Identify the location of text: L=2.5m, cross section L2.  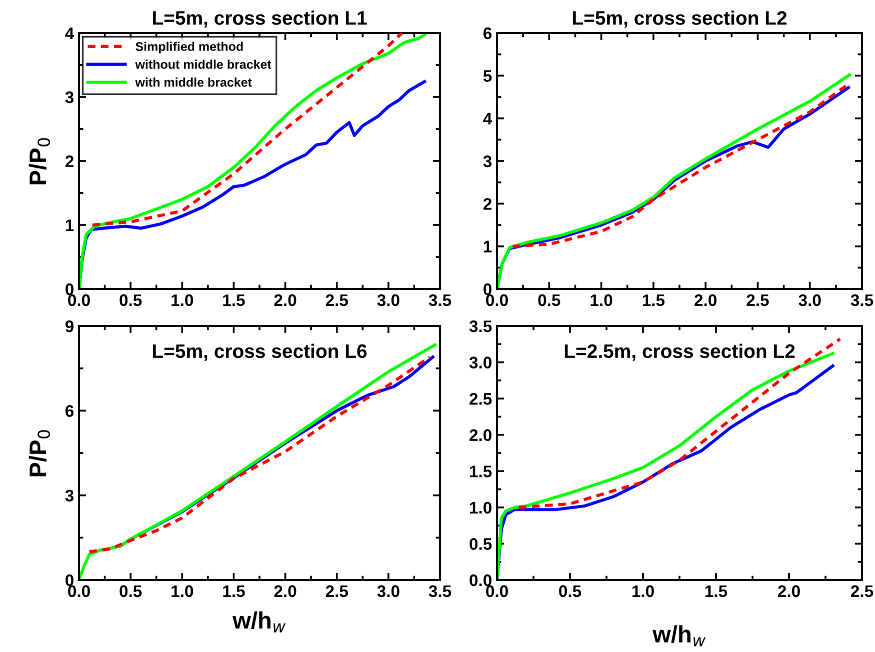
(679, 352).